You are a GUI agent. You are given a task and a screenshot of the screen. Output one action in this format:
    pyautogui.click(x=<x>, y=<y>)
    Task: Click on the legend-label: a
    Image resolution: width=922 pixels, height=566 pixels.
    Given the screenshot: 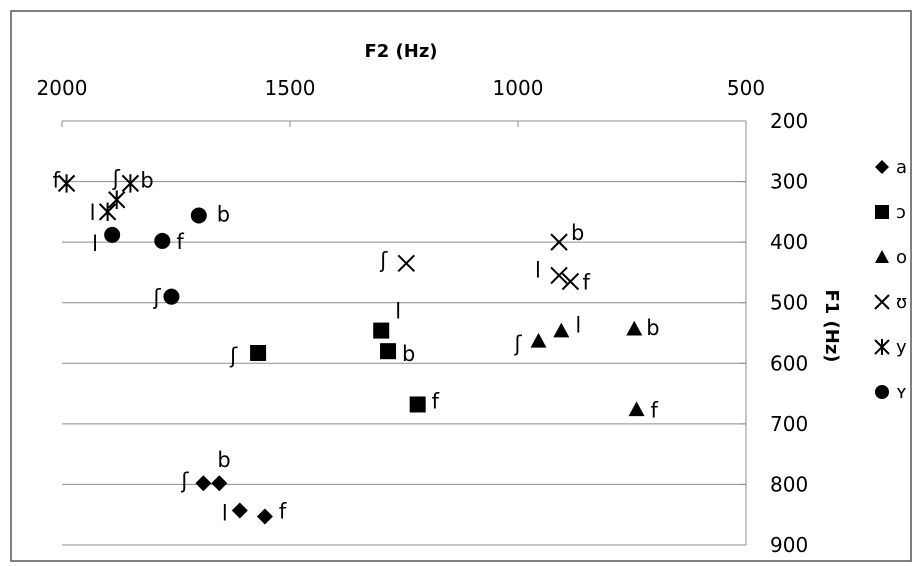 What is the action you would take?
    pyautogui.click(x=901, y=167)
    